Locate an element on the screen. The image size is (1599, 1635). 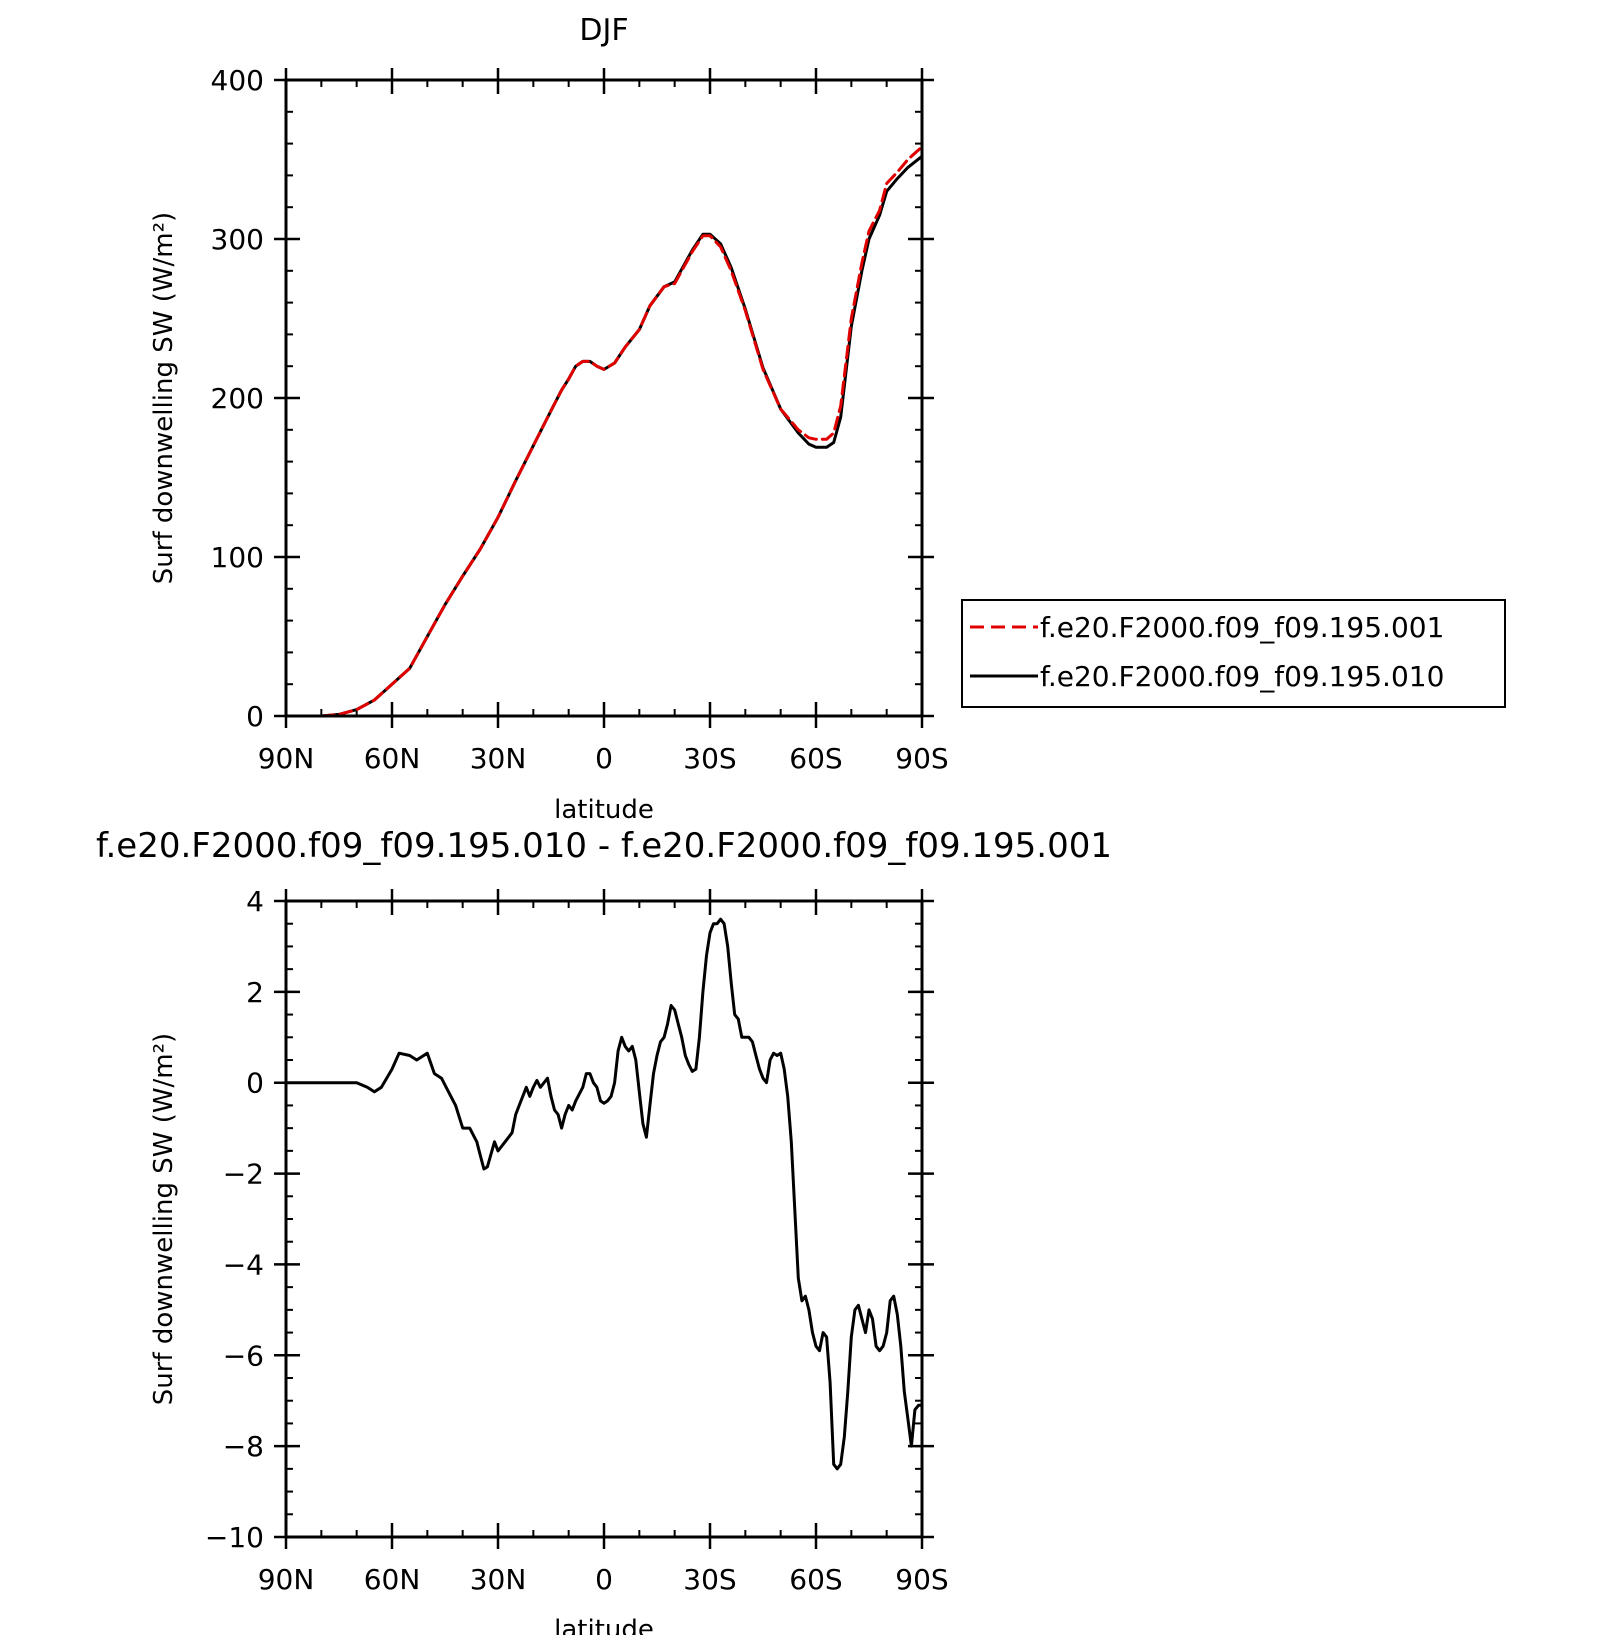
y-tick-label: 400 is located at coordinates (237, 80).